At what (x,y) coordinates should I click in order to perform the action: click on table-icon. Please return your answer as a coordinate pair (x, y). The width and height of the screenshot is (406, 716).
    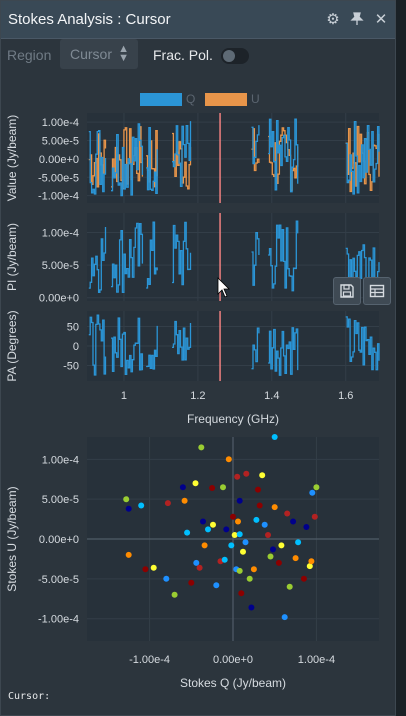
    Looking at the image, I should click on (377, 291).